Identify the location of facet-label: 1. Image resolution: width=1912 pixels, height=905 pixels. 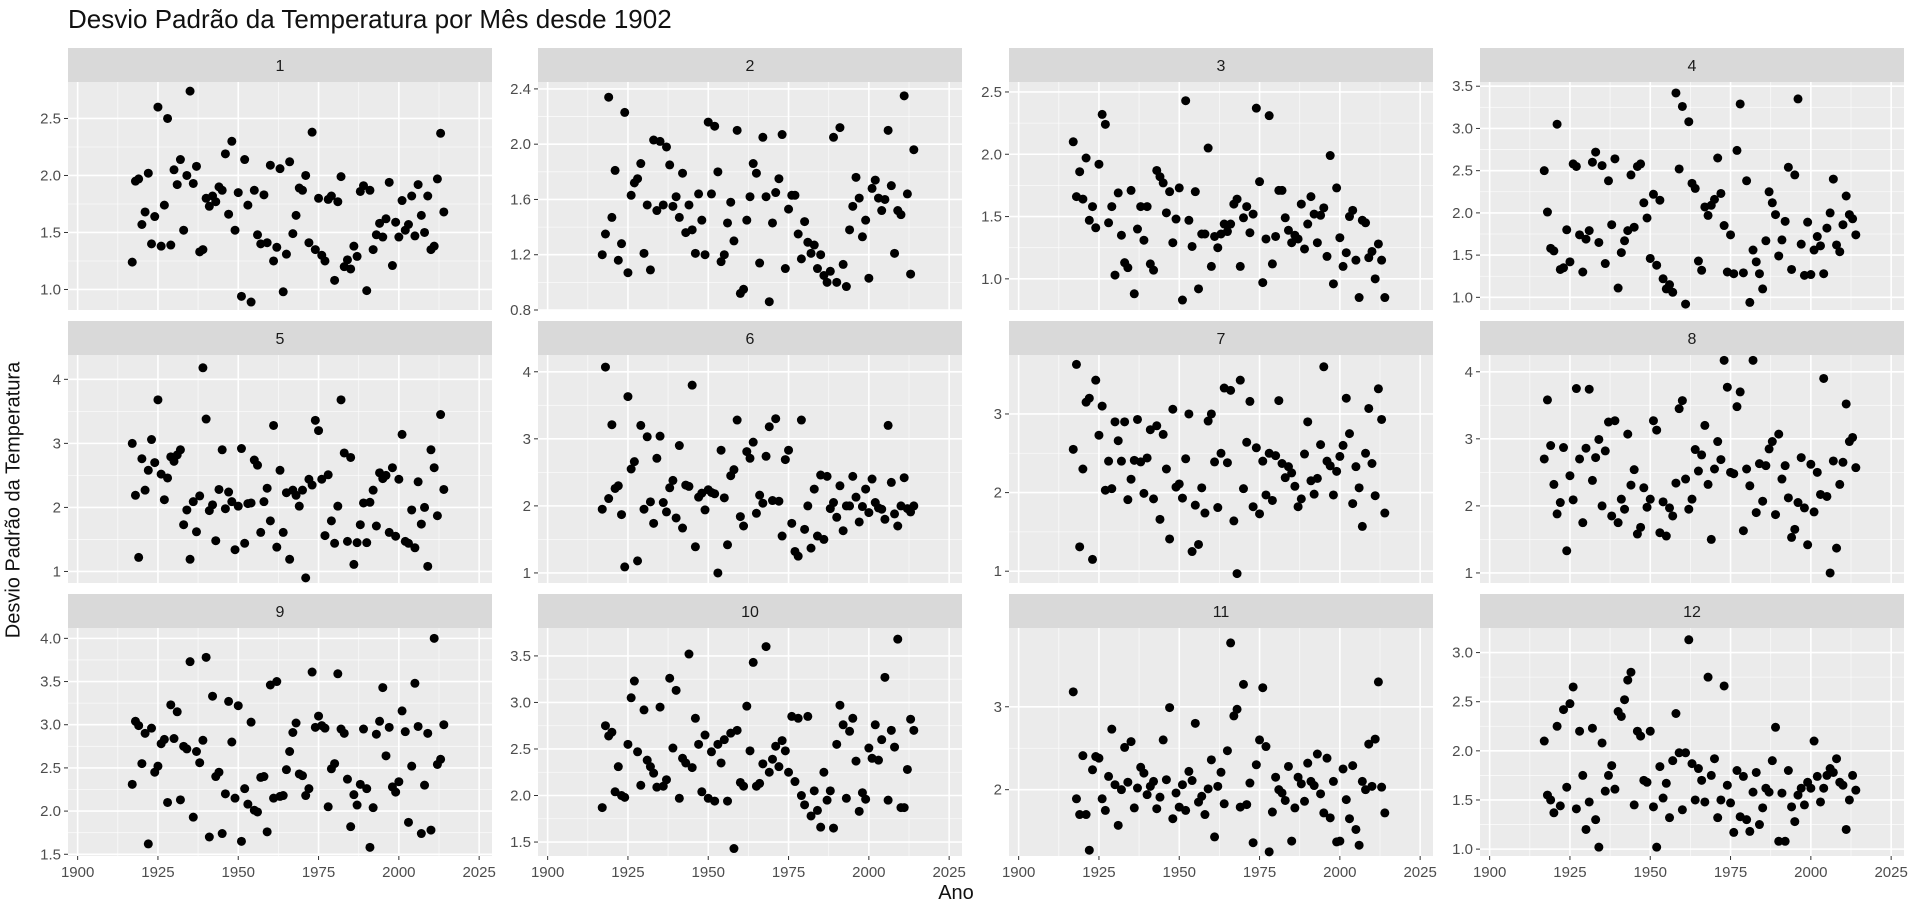
(280, 66).